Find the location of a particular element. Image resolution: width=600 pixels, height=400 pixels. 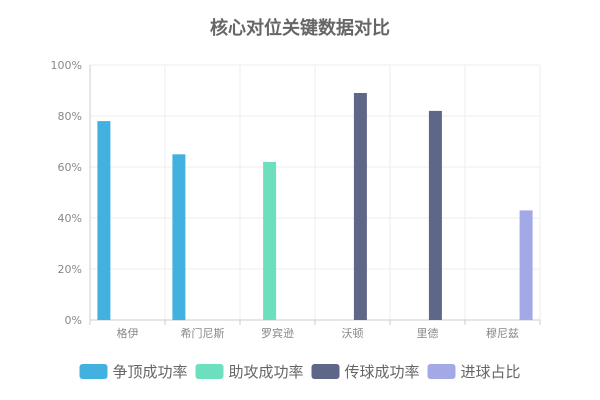

y-tick-label: 0% is located at coordinates (73, 320).